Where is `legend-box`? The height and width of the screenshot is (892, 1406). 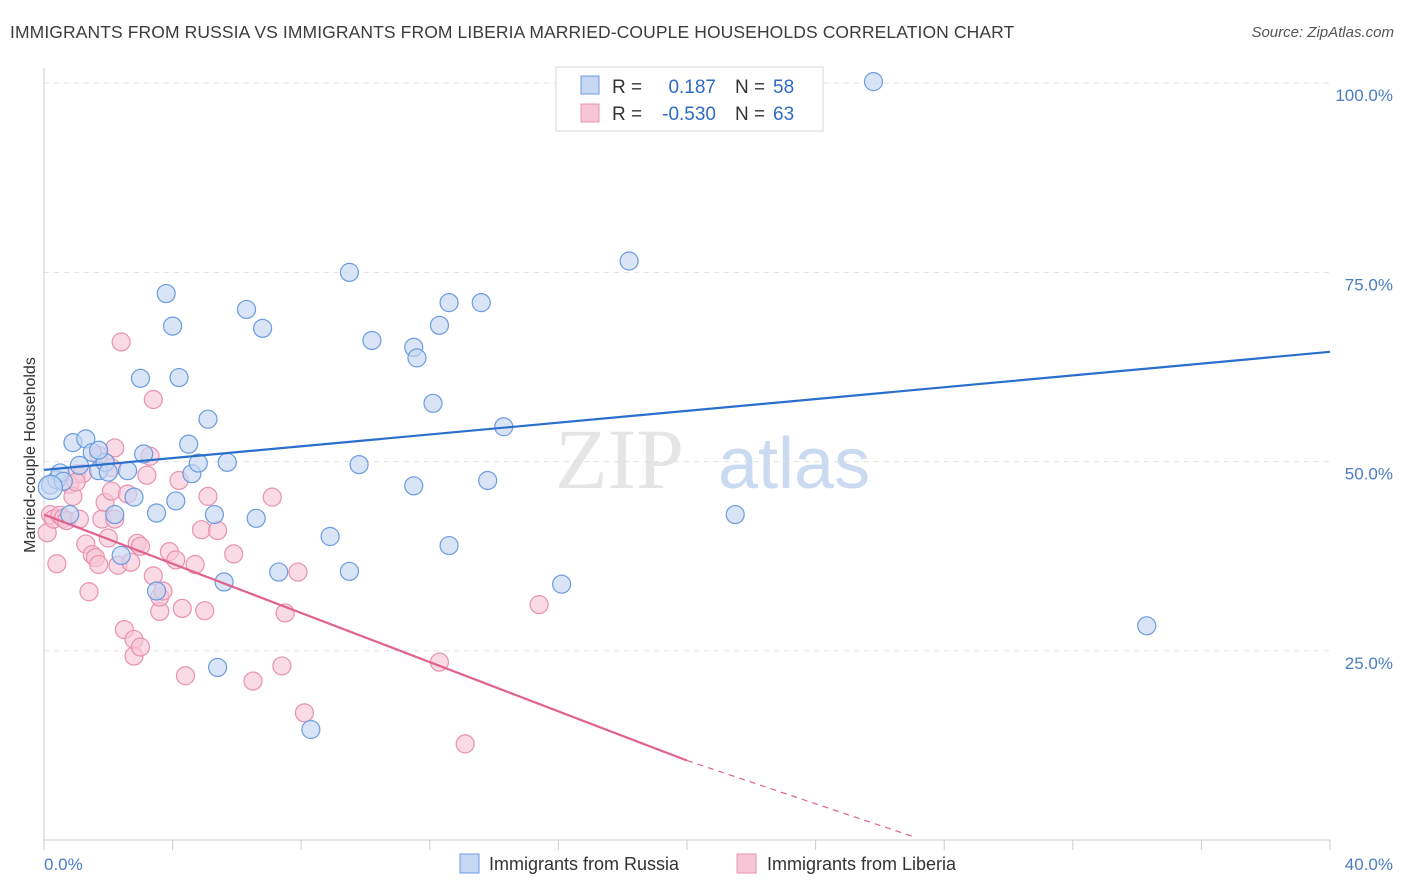 legend-box is located at coordinates (689, 99).